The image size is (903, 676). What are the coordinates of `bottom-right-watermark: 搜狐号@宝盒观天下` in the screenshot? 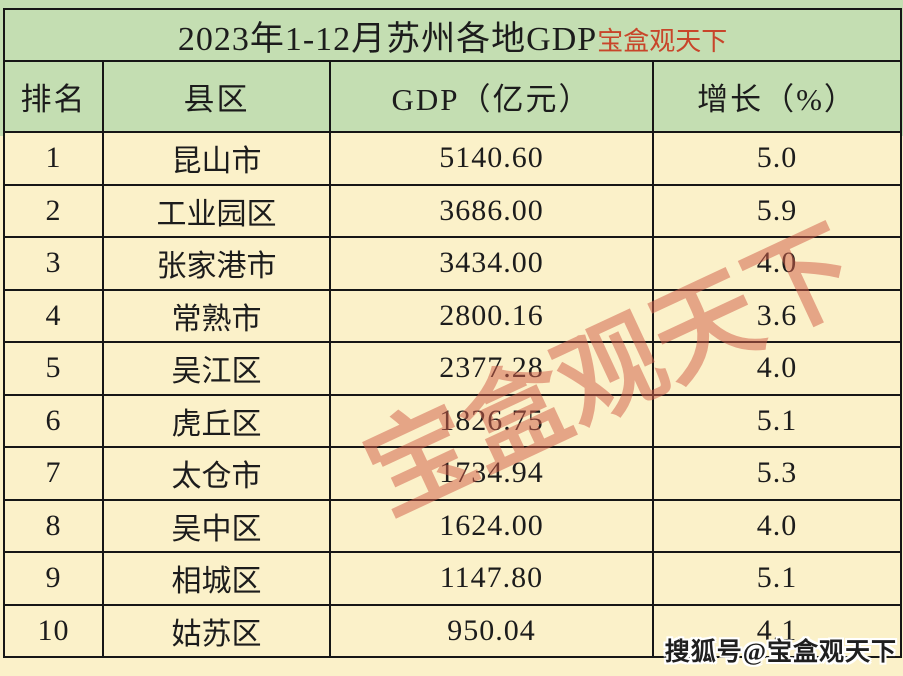 It's located at (780, 652).